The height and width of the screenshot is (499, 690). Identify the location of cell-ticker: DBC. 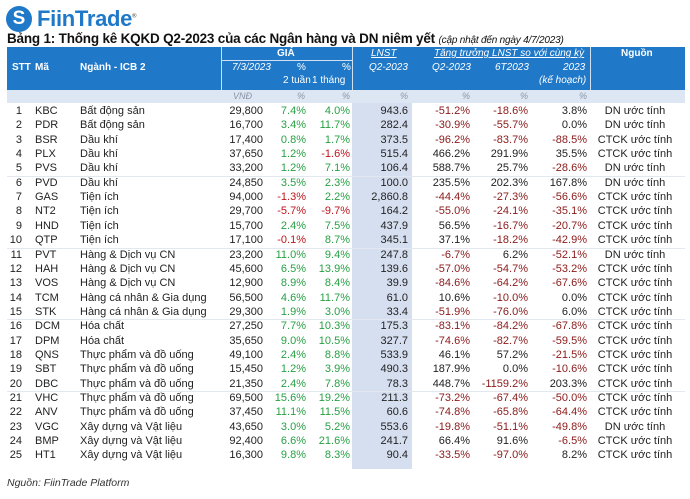
(47, 383).